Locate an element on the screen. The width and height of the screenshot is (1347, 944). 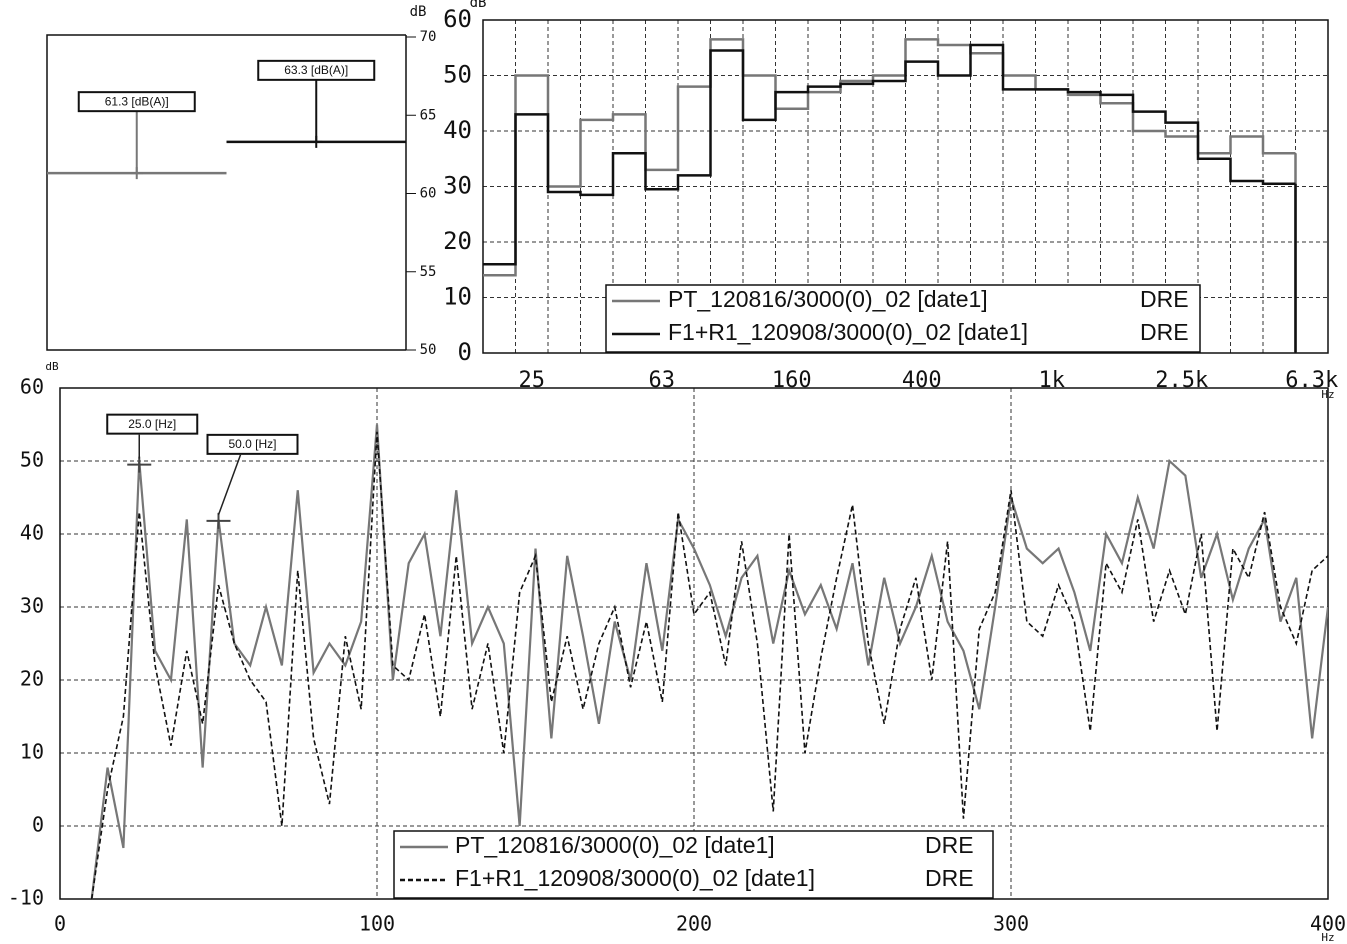
annotation-text: 63.3 [dB(A)] is located at coordinates (316, 70).